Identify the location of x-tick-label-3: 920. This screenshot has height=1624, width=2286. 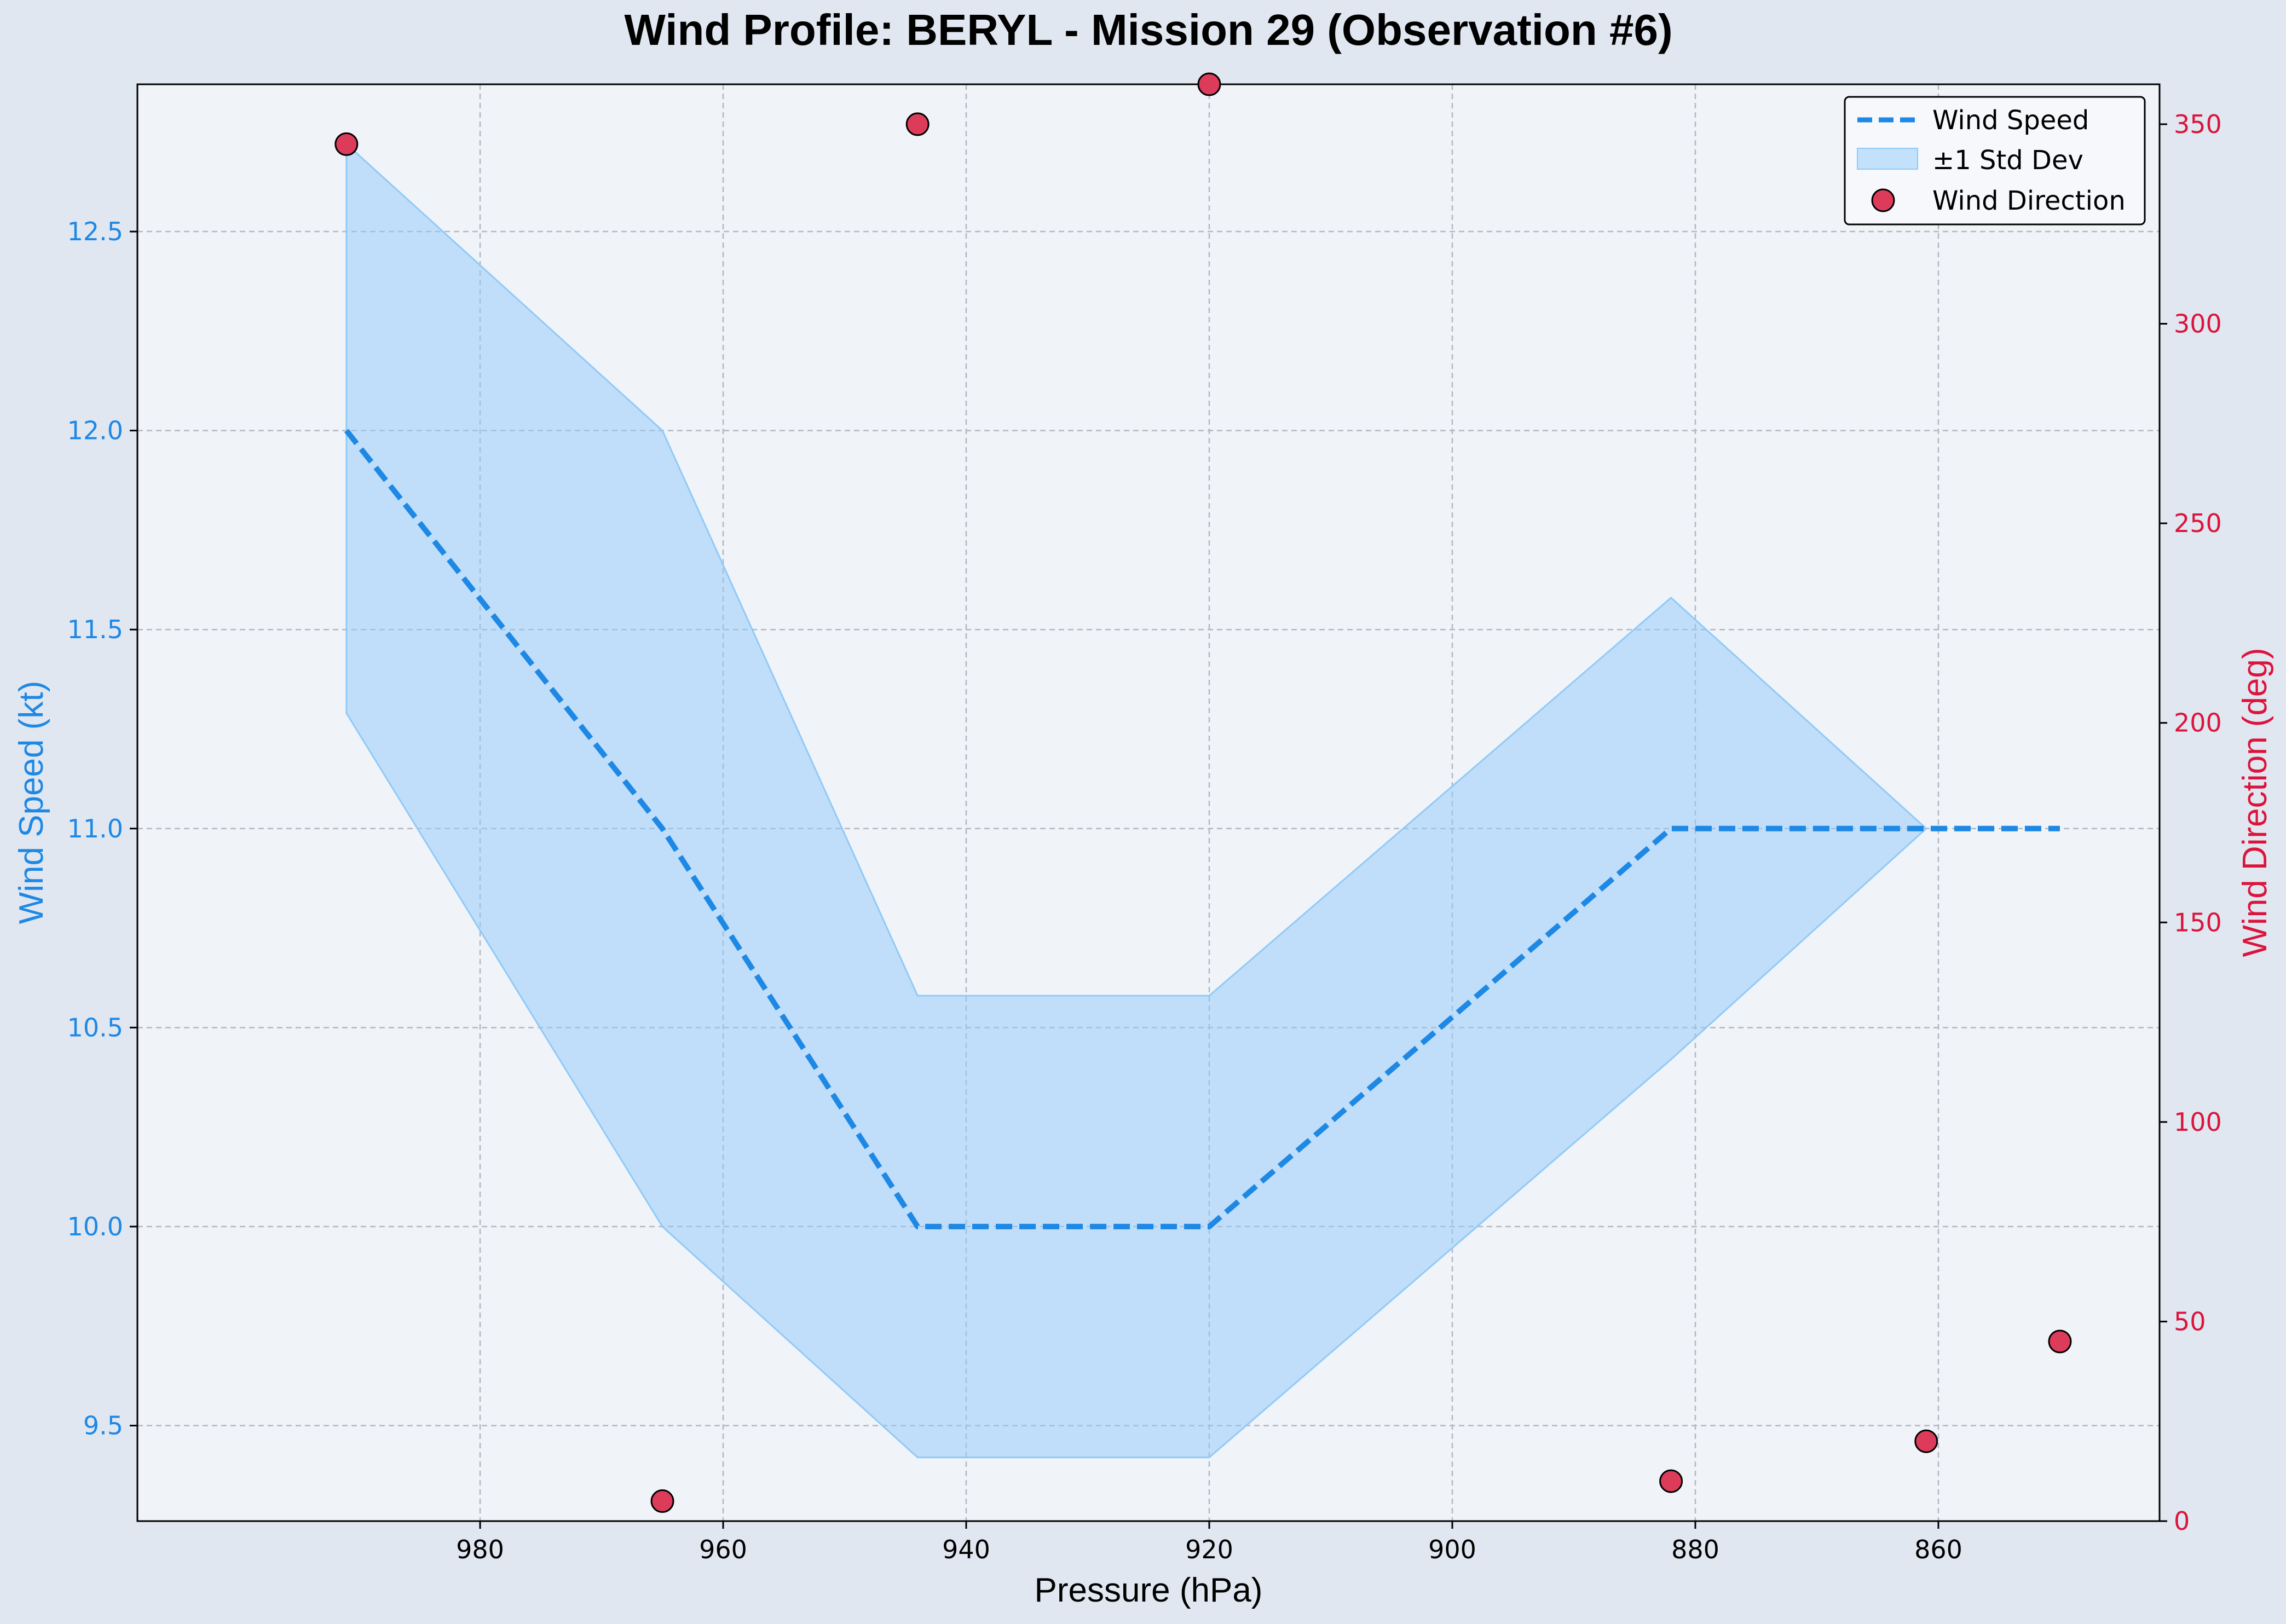
(1209, 1549).